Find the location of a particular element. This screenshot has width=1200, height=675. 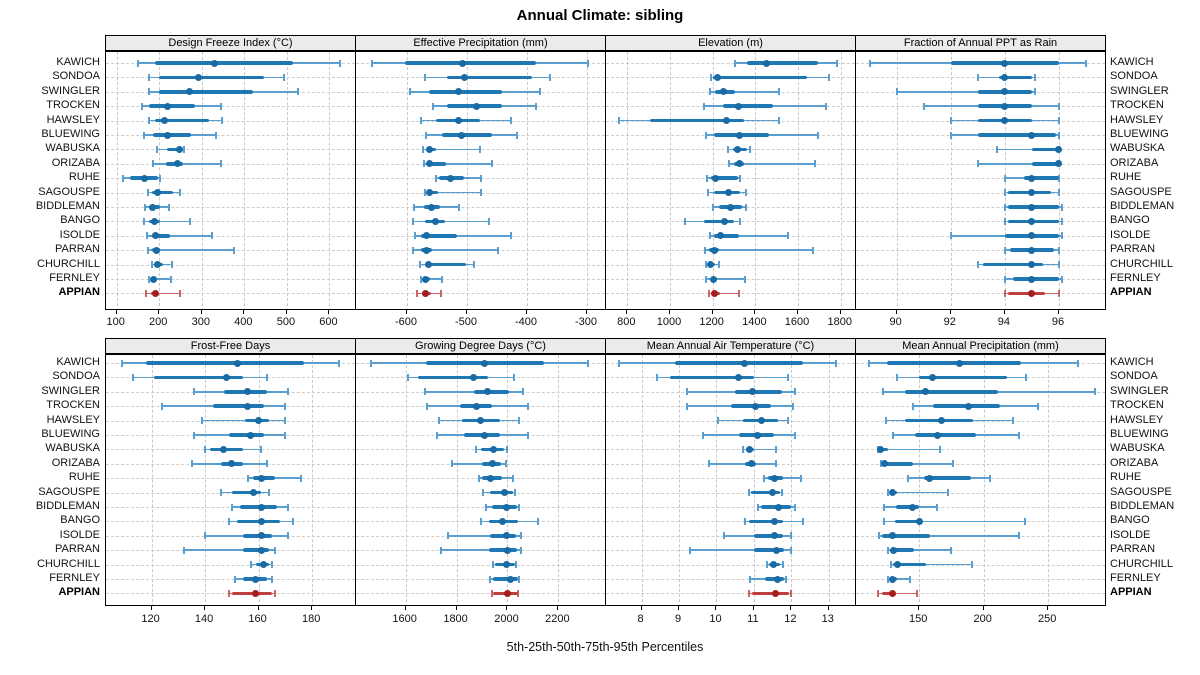

x-tick-label: 400 is located at coordinates (243, 322).